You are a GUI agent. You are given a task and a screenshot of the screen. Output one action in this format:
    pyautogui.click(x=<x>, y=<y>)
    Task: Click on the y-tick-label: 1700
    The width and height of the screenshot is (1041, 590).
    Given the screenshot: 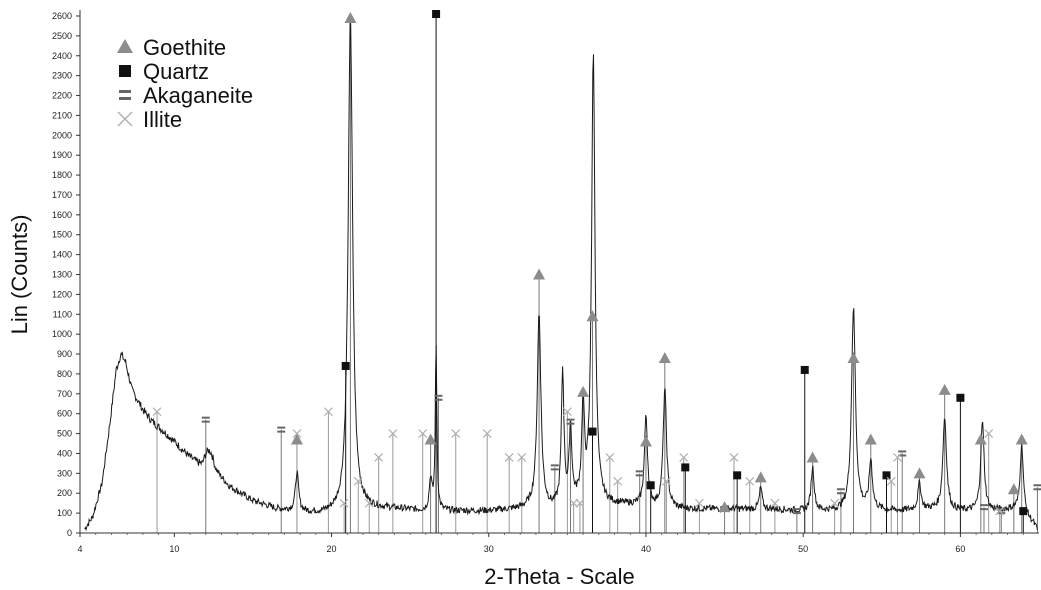 What is the action you would take?
    pyautogui.click(x=62, y=195)
    